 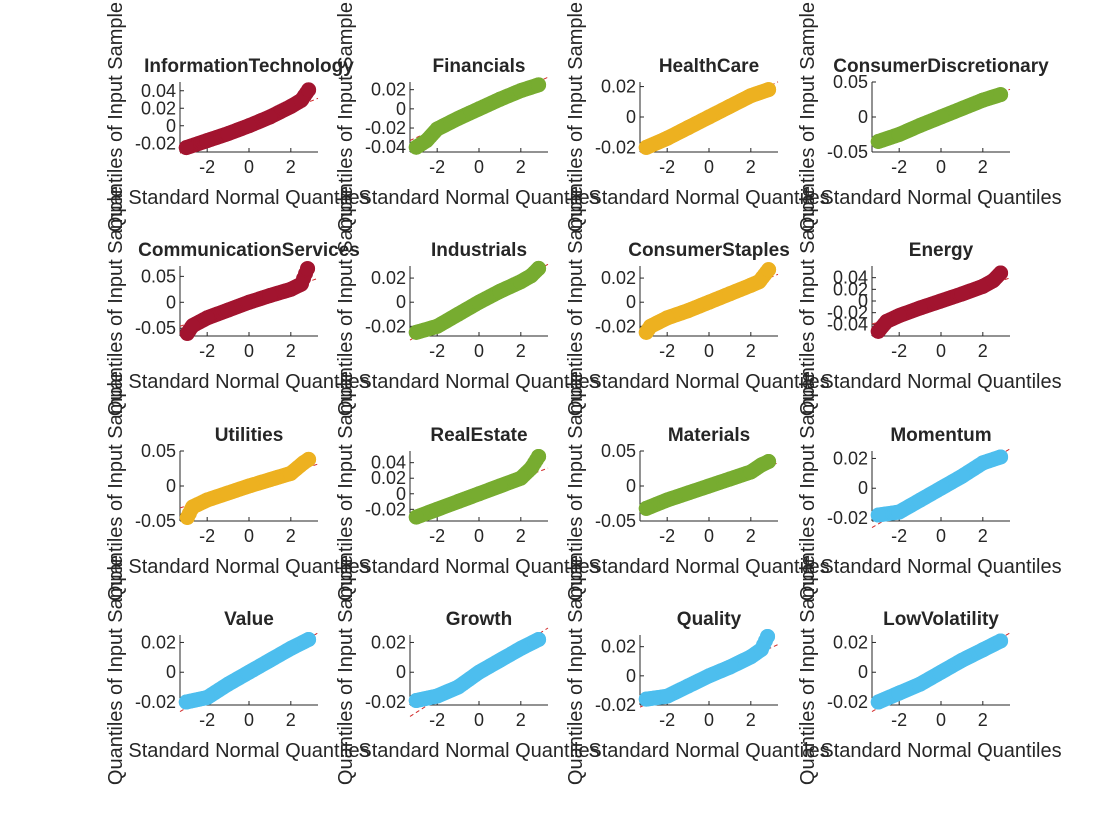 What do you see at coordinates (709, 619) in the screenshot?
I see `panel-title: Quality` at bounding box center [709, 619].